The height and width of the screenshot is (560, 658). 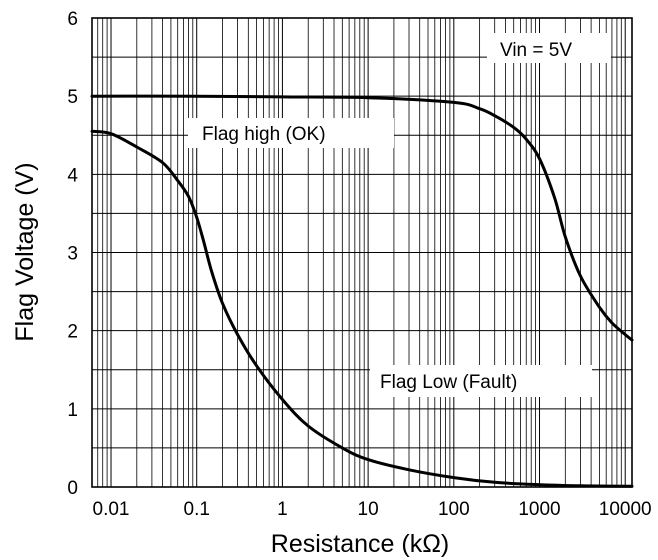 I want to click on y-tick-label: 0, so click(x=72, y=488).